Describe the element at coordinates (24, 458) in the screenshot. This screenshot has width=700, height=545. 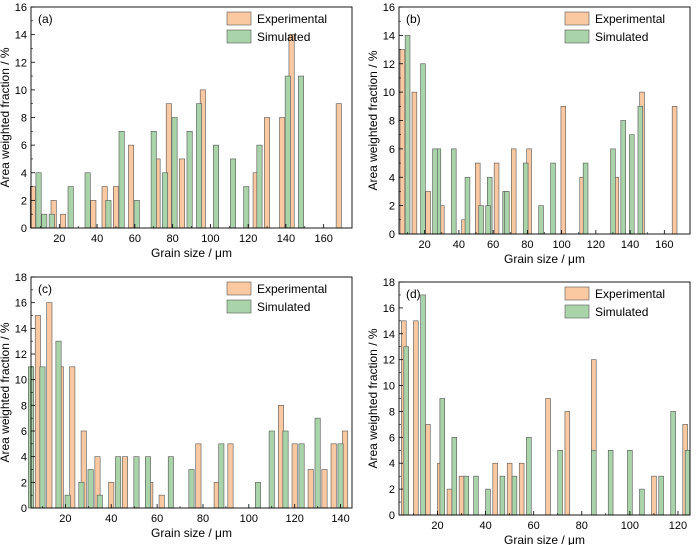
I see `y-tick-label-3-4: 4` at that location.